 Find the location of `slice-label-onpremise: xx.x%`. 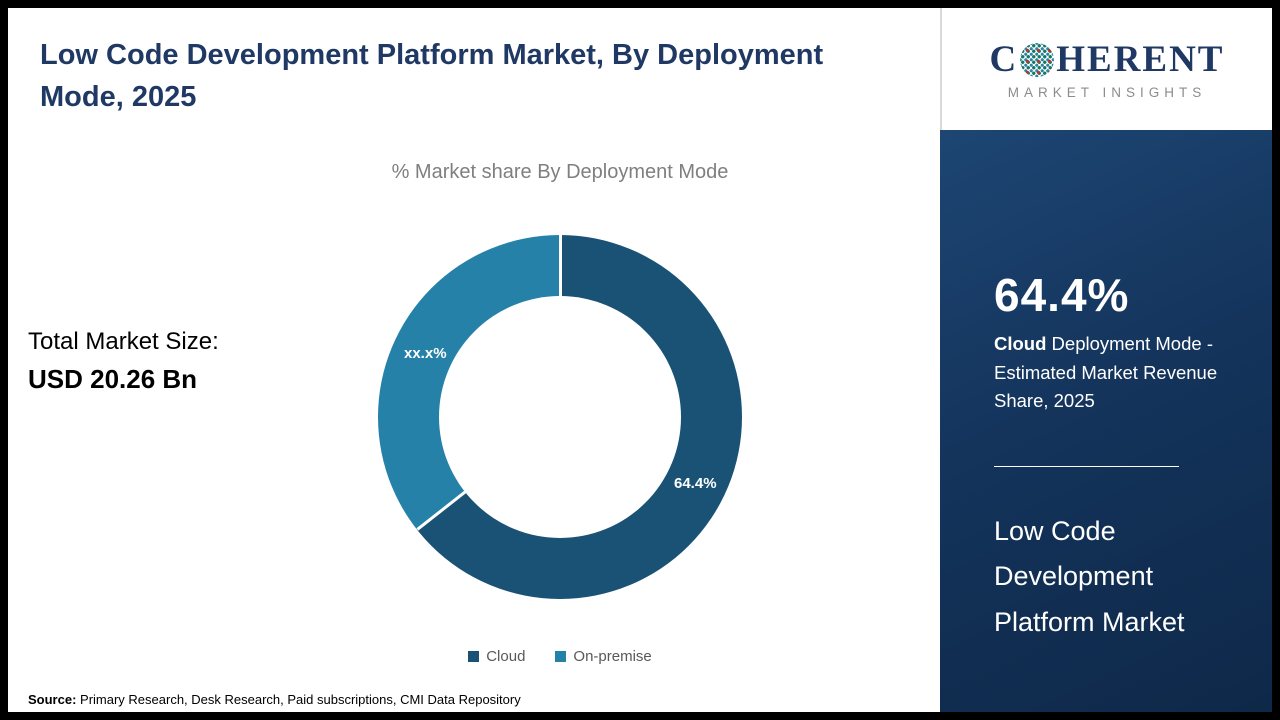

slice-label-onpremise: xx.x% is located at coordinates (425, 353).